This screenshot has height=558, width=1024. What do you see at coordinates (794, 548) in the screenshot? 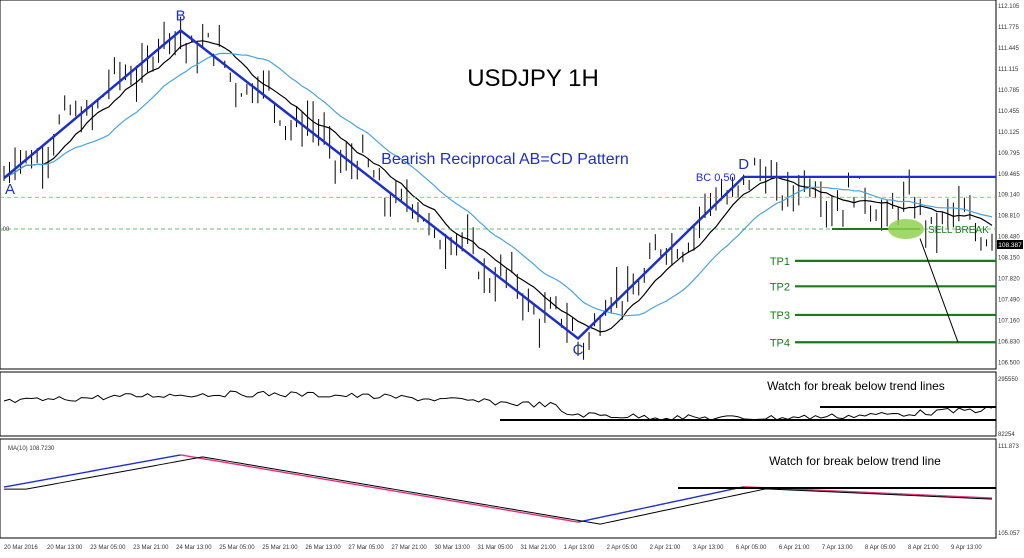
I see `x-tick-label: 6 Apr 21:00` at bounding box center [794, 548].